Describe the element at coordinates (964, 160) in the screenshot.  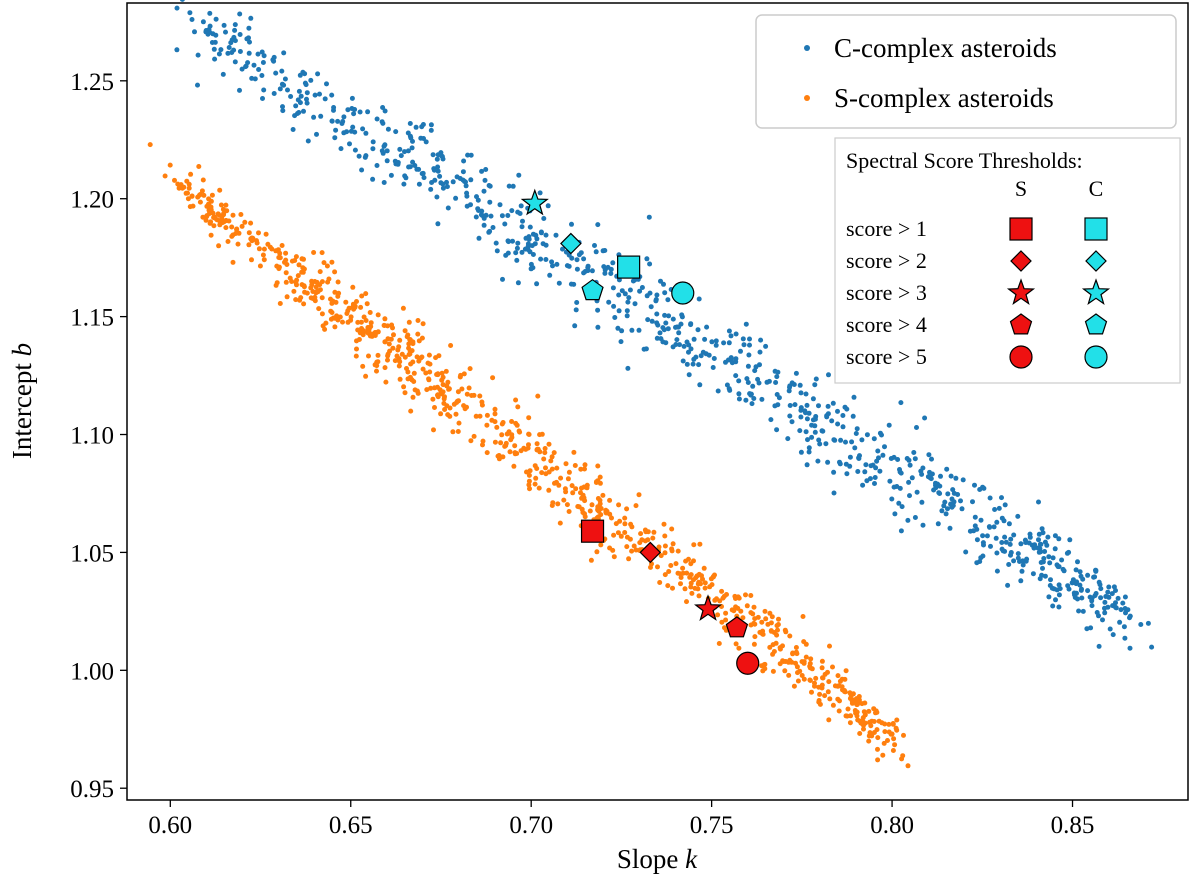
I see `threshold-legend-title: Spectral Score Thresholds:` at that location.